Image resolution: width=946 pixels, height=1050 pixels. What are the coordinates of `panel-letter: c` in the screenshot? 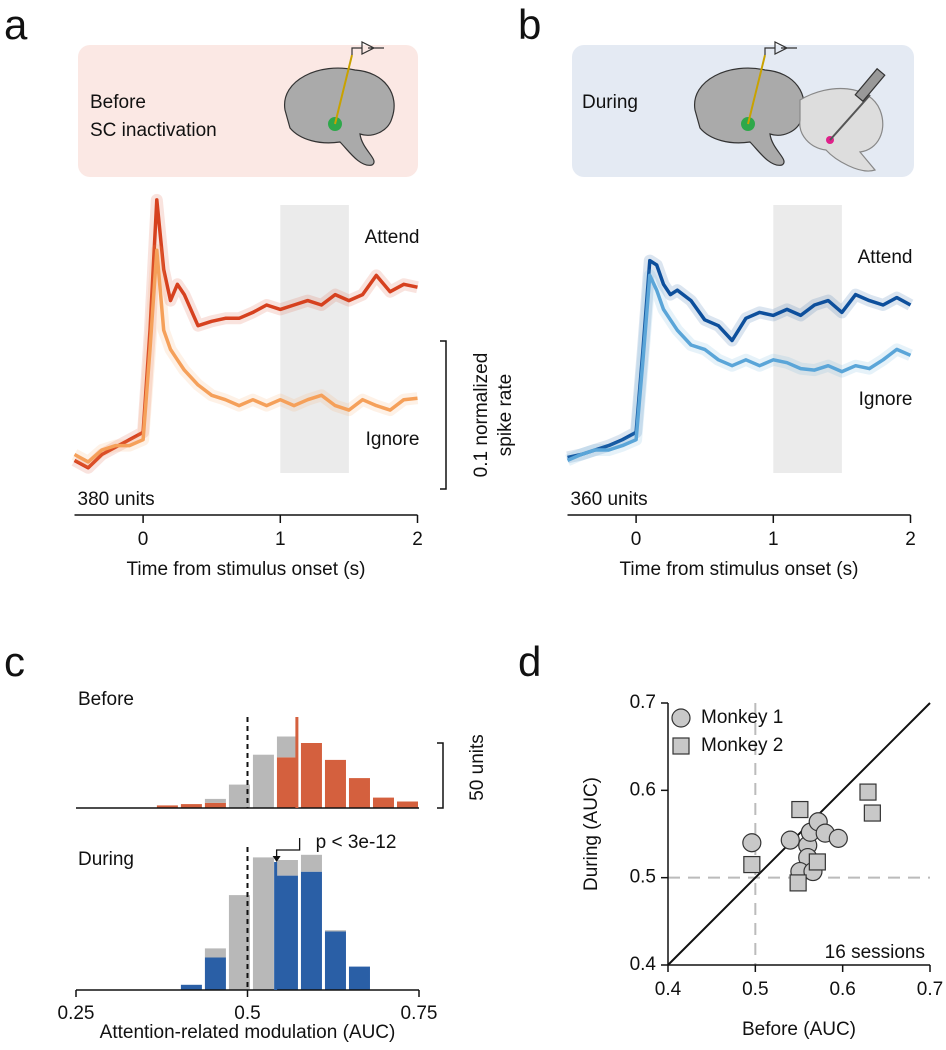 It's located at (14, 661).